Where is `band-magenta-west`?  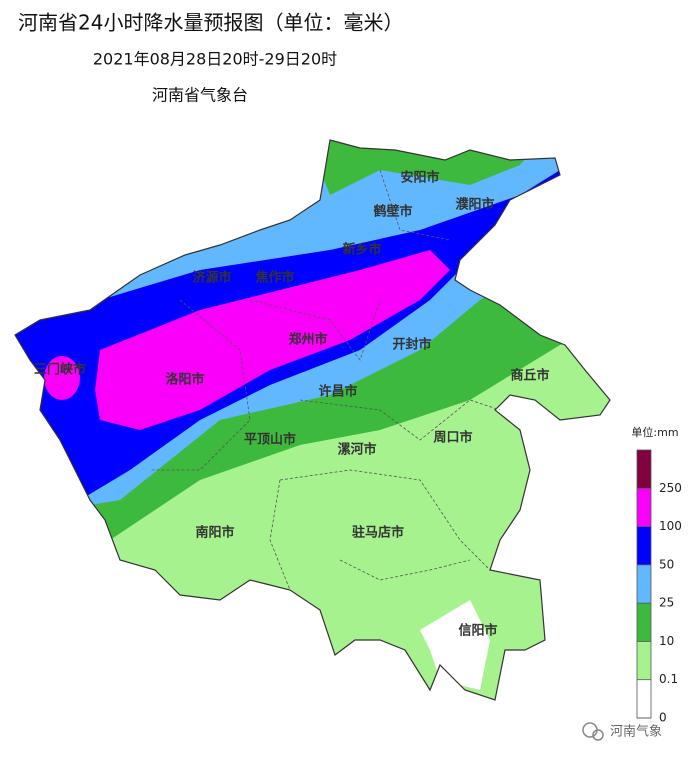
band-magenta-west is located at coordinates (62, 378).